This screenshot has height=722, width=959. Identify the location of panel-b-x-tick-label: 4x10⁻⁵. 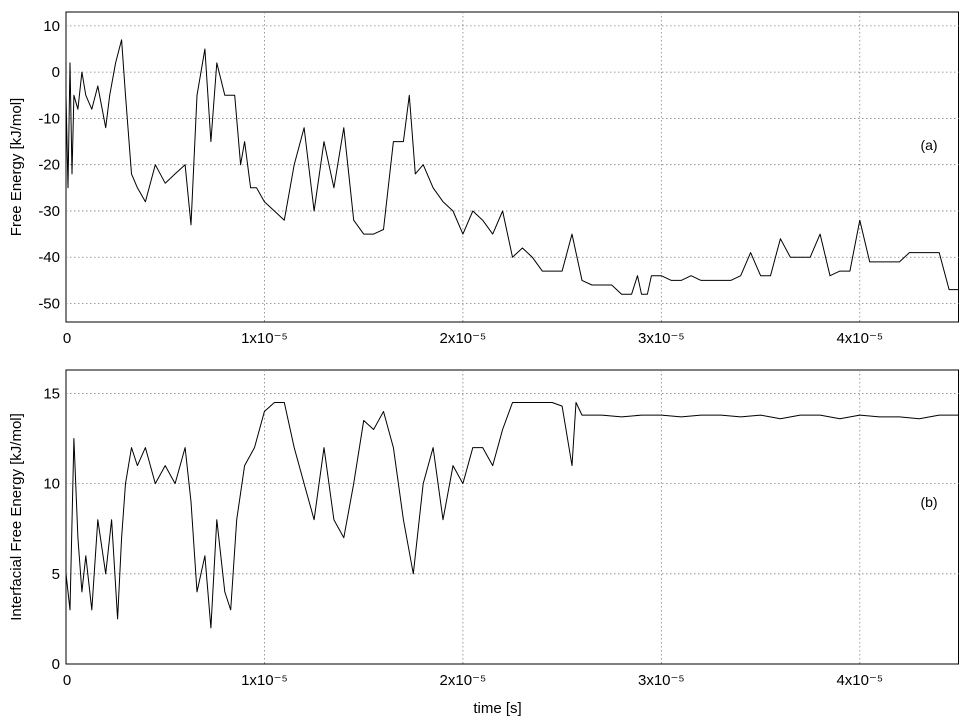
(859, 680).